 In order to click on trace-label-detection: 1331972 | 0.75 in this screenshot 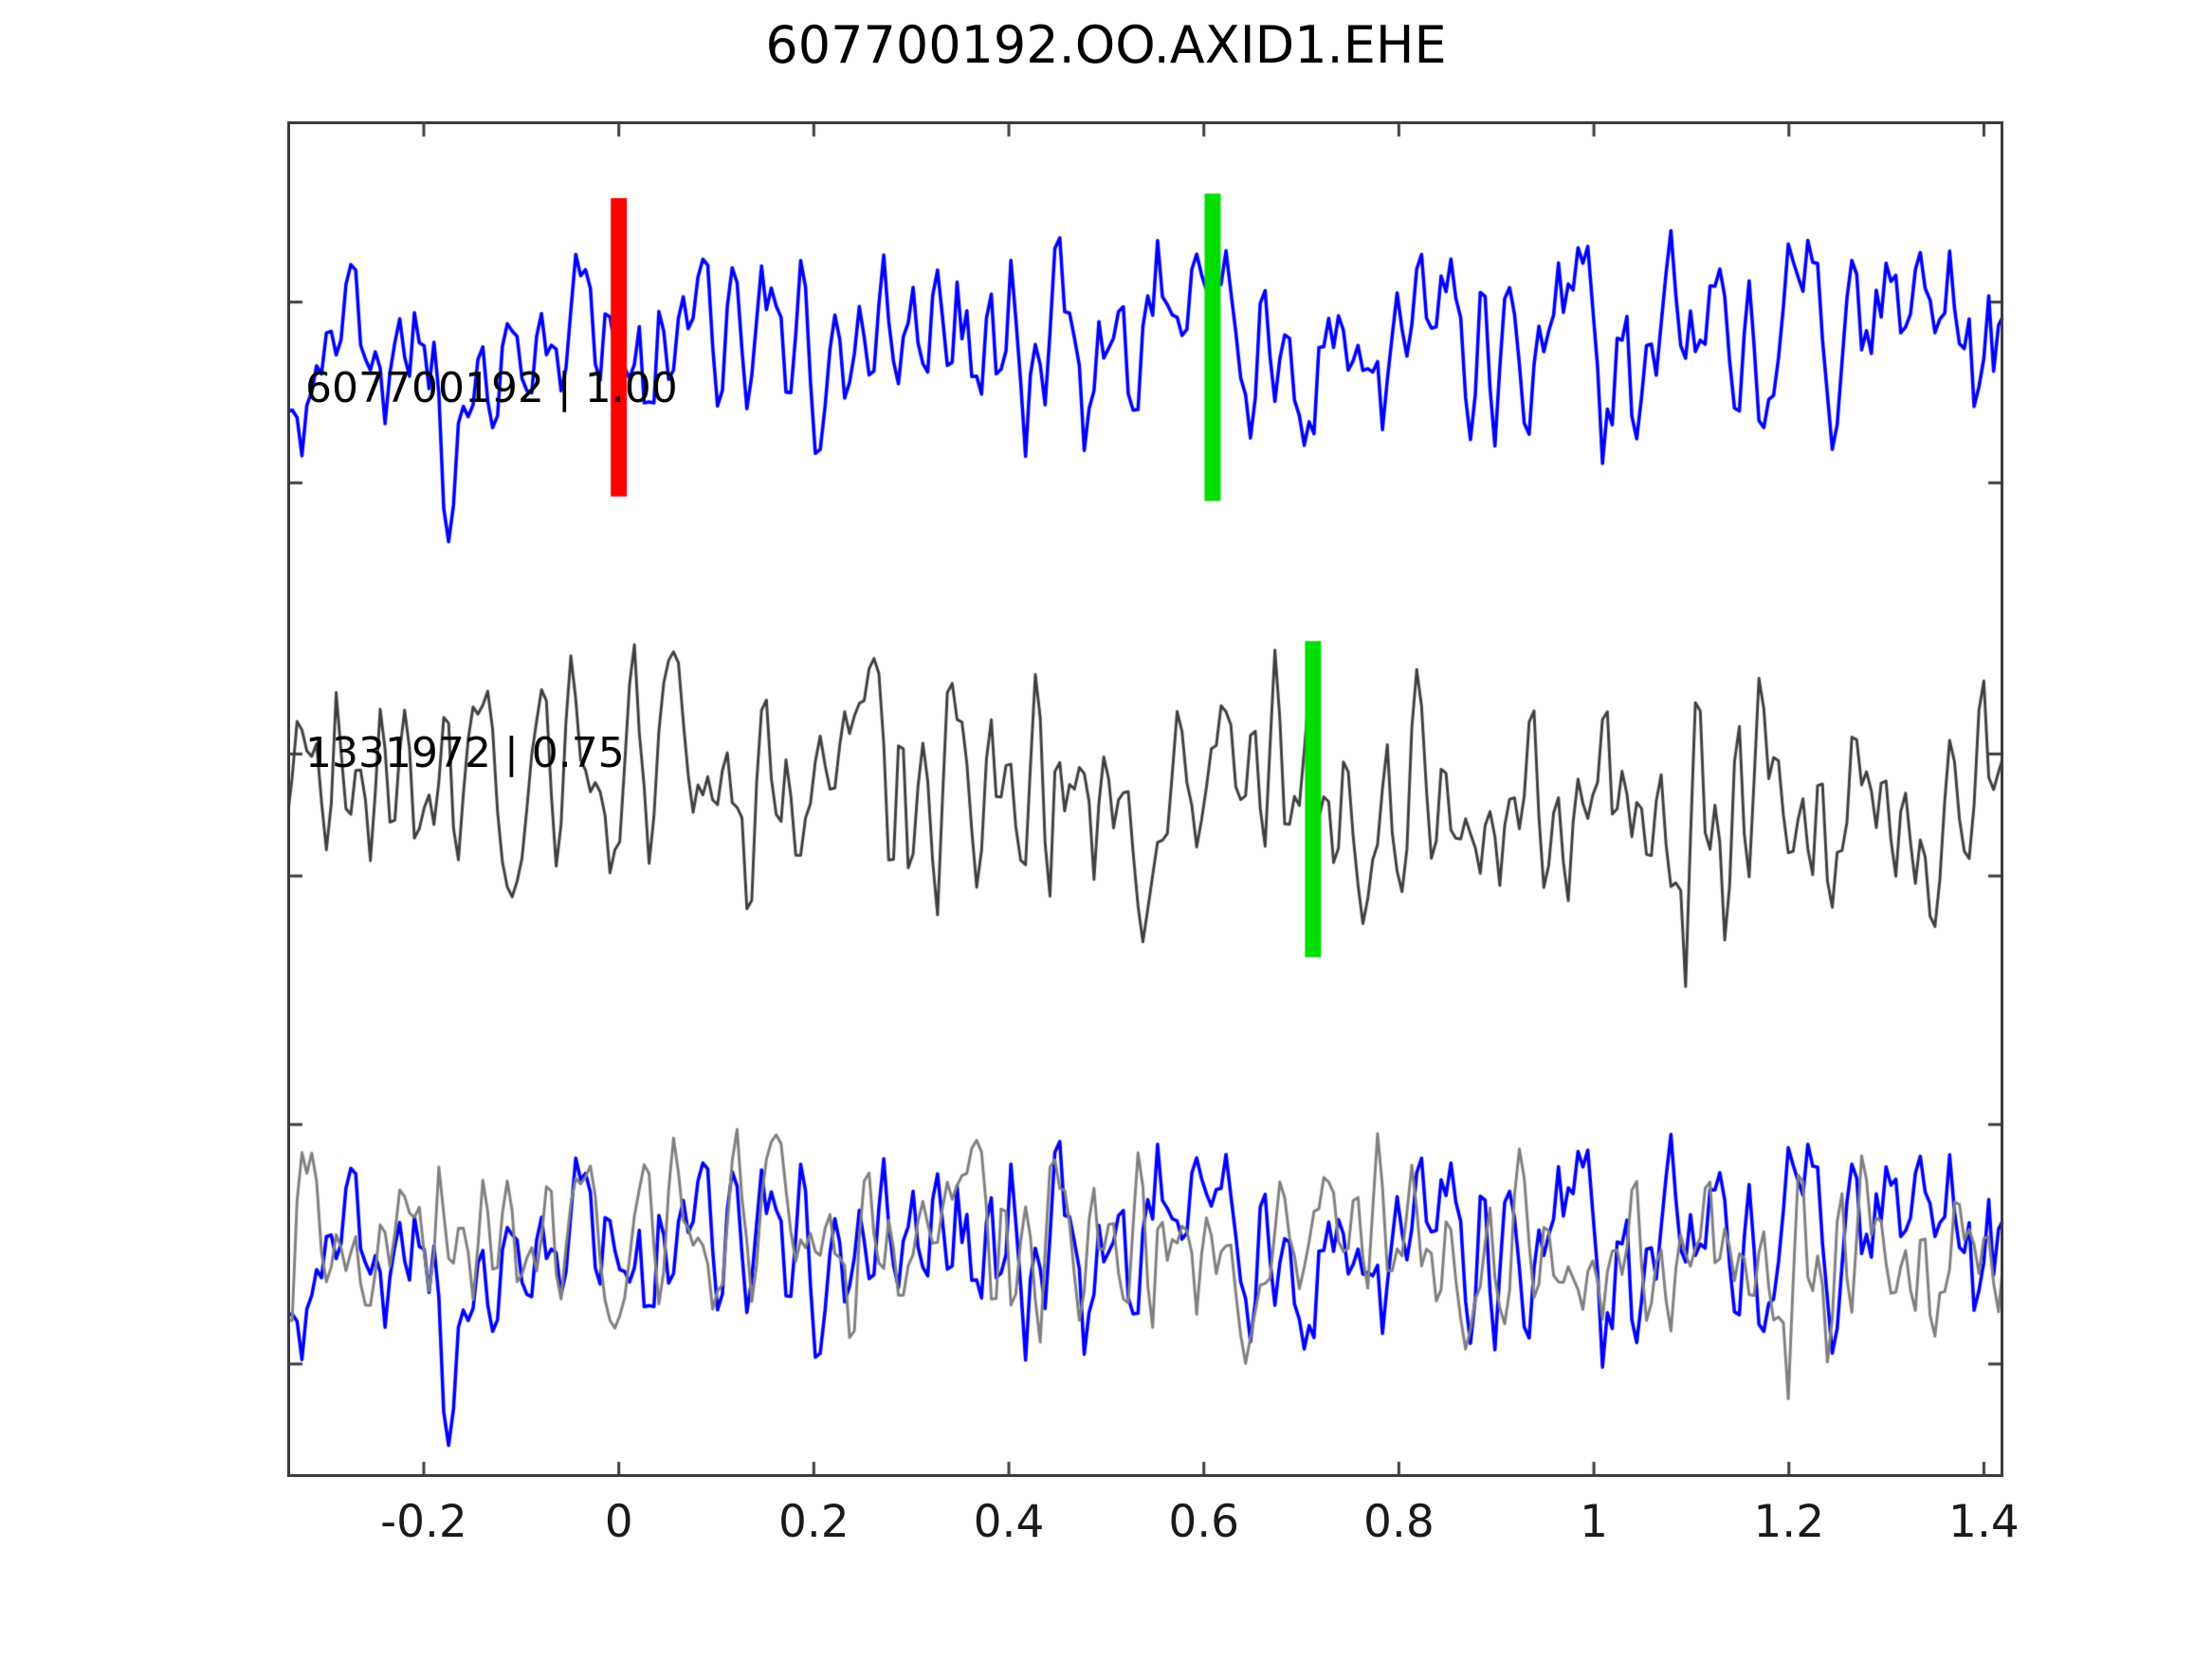, I will do `click(465, 753)`.